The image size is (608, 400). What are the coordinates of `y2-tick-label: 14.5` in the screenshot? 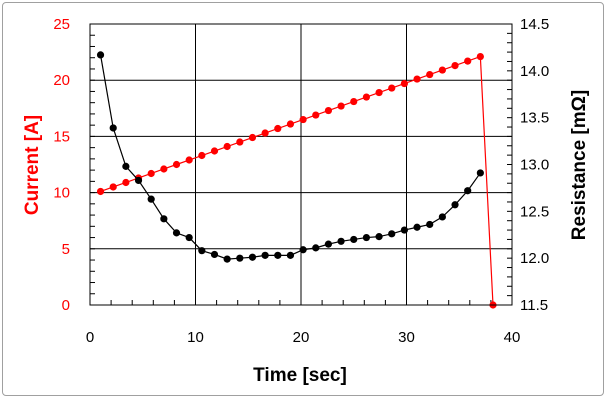 It's located at (534, 24).